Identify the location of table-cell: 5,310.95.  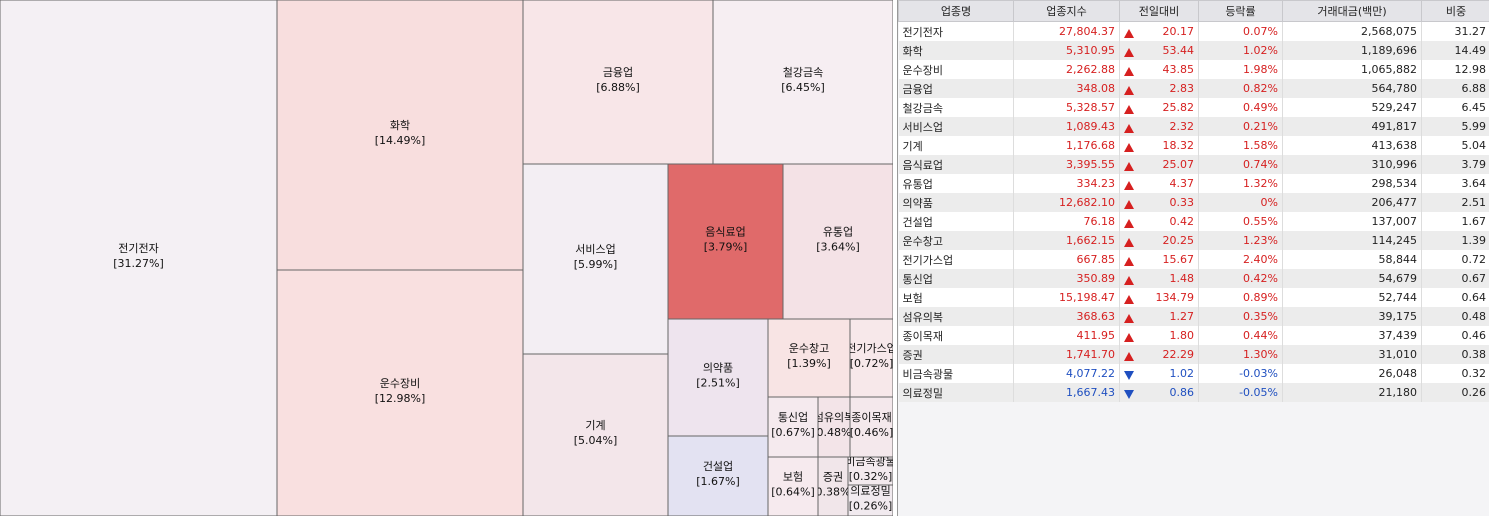
(1066, 50).